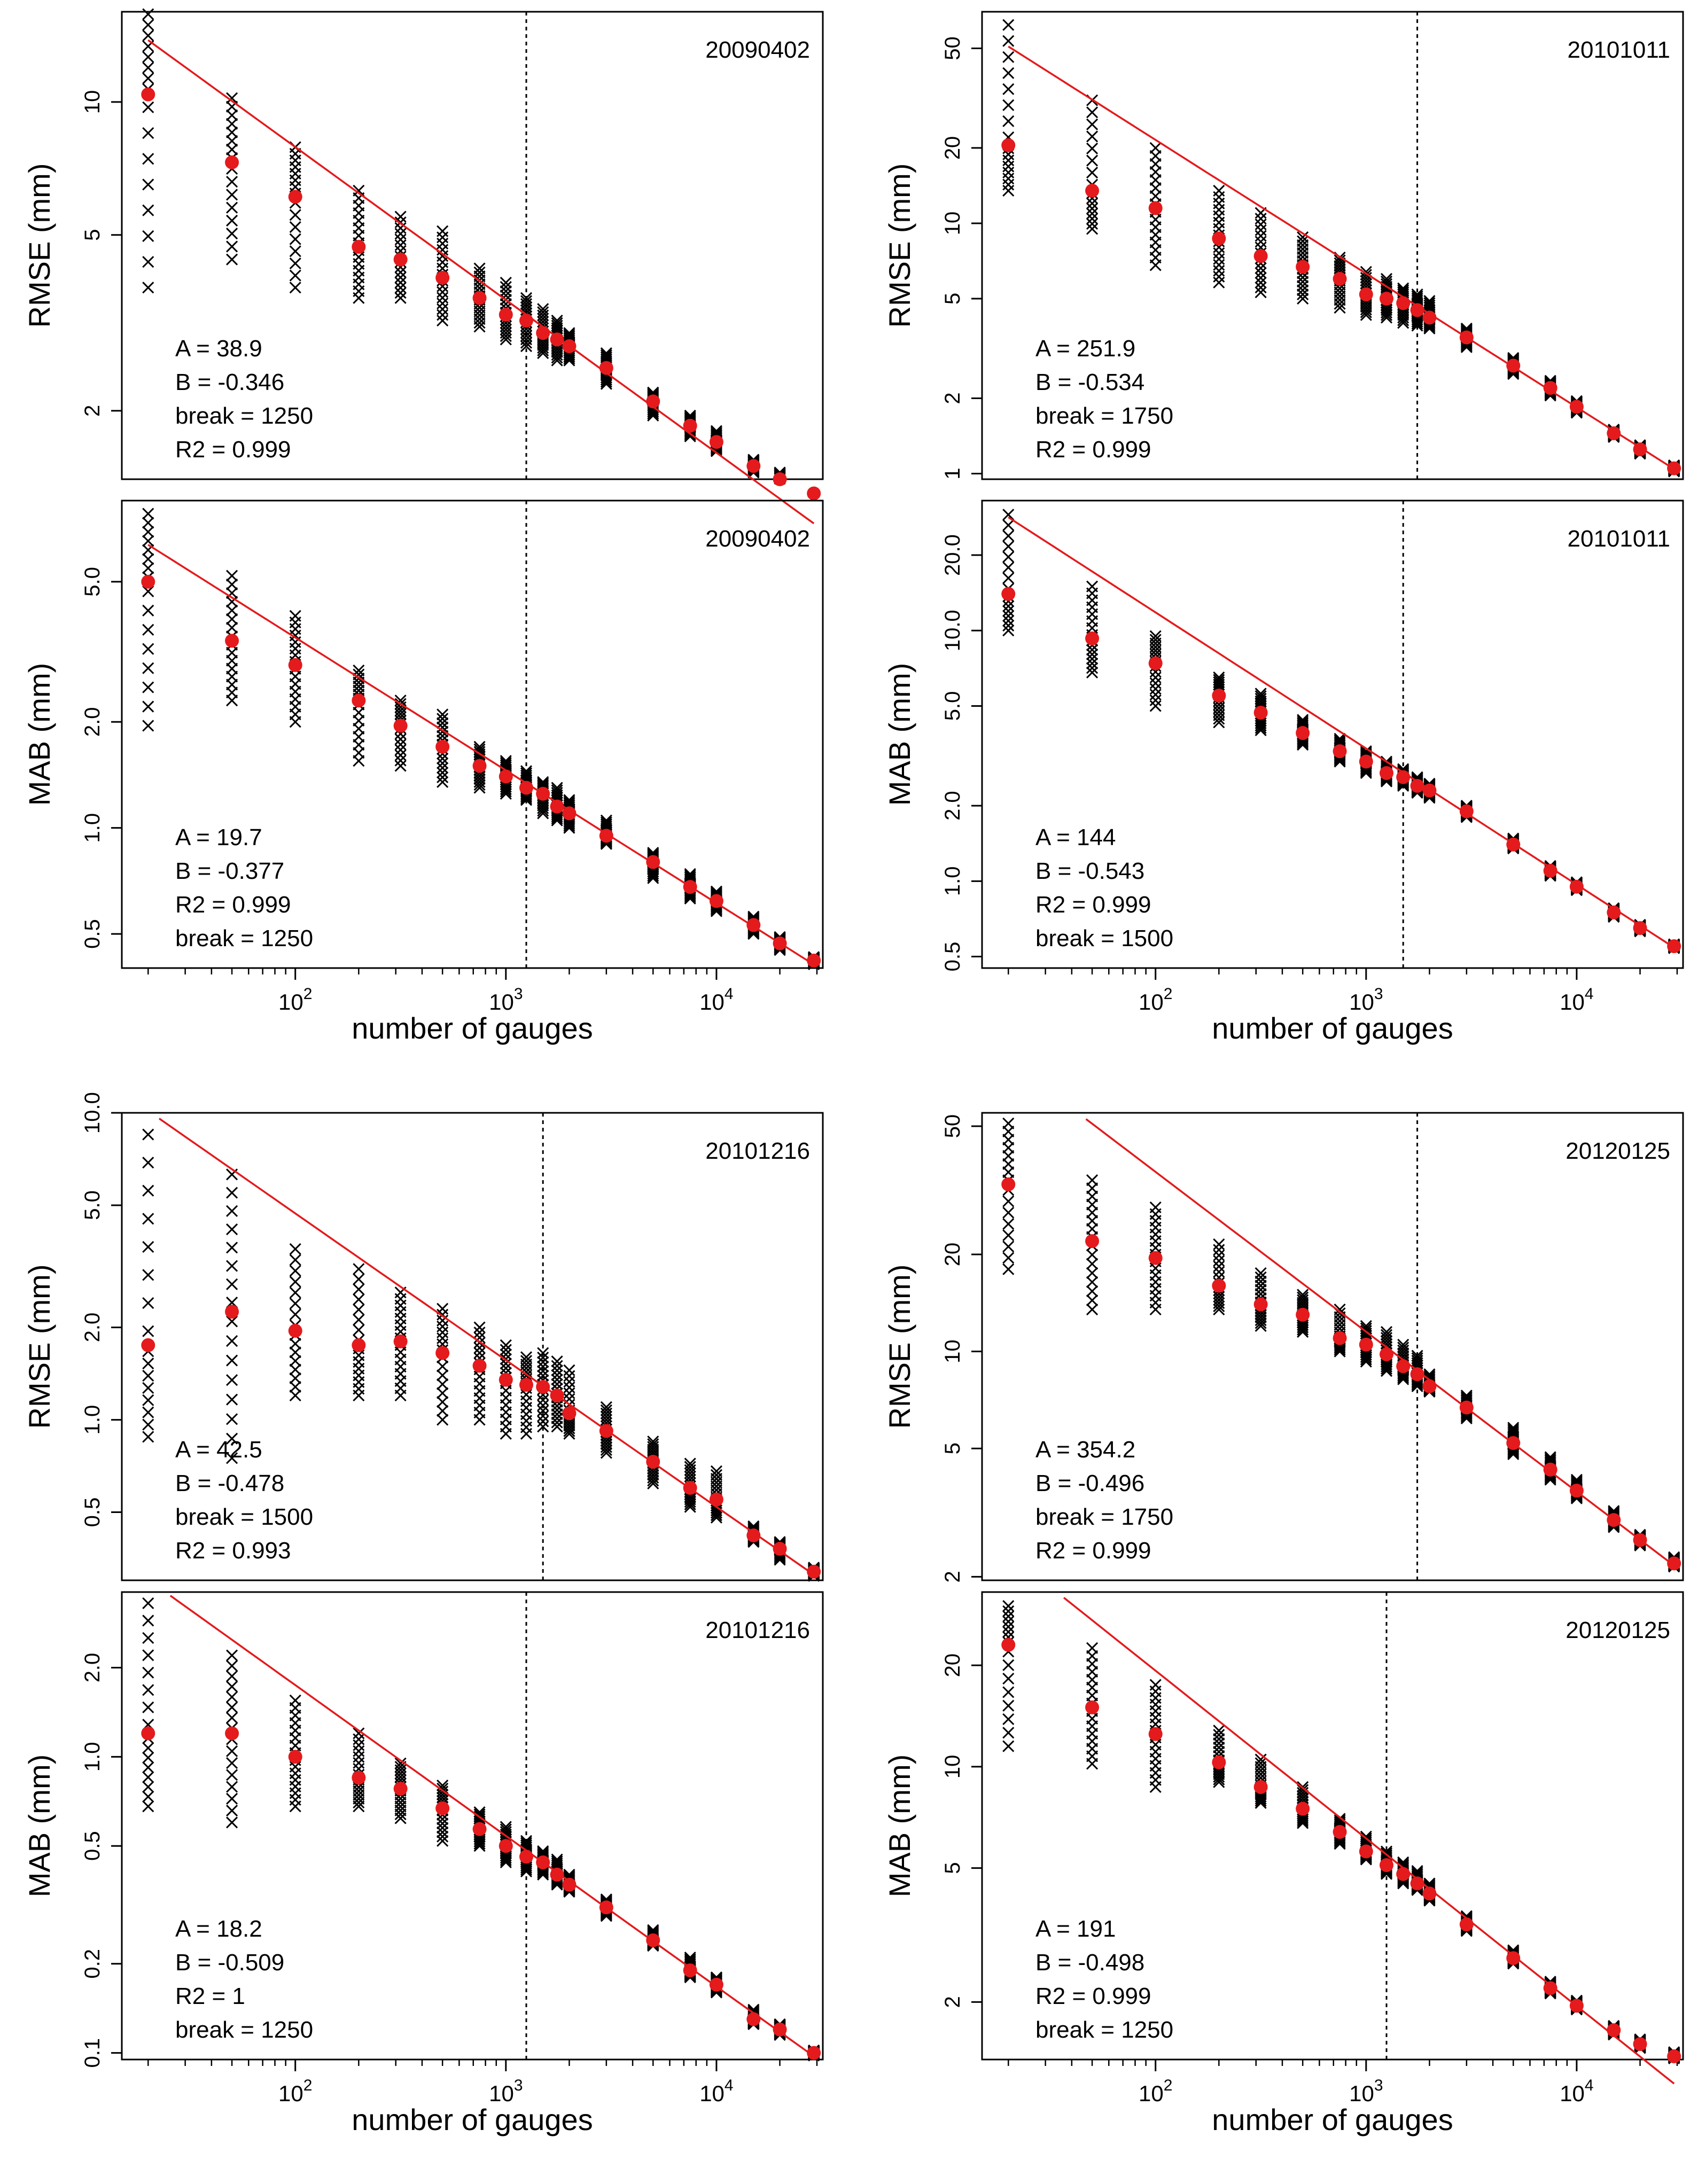 This screenshot has height=2184, width=1698. What do you see at coordinates (1341, 306) in the screenshot?
I see `mean-points` at bounding box center [1341, 306].